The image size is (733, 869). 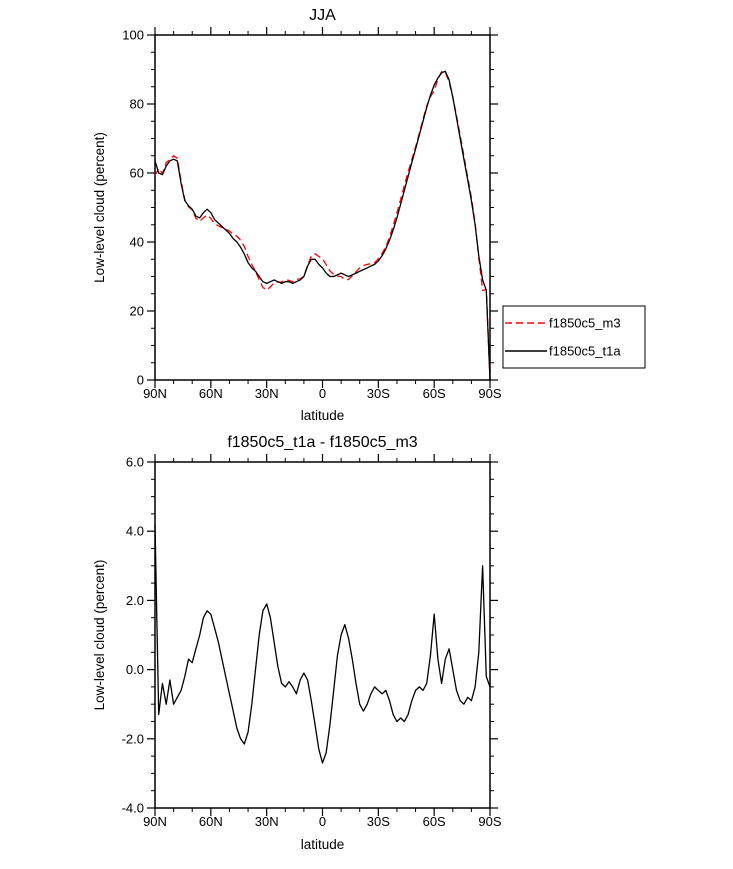 What do you see at coordinates (137, 104) in the screenshot?
I see `y-tick-label: 80` at bounding box center [137, 104].